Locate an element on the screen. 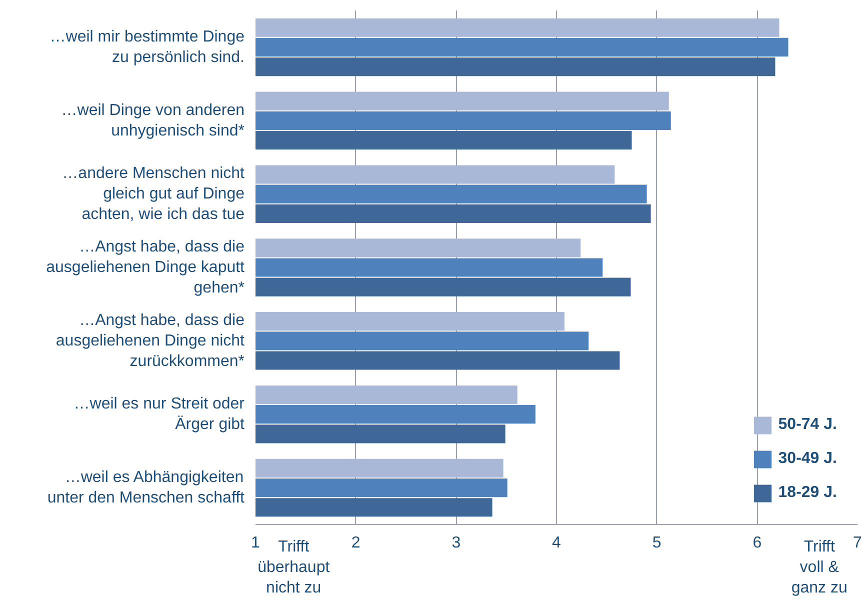 The height and width of the screenshot is (604, 862). legend-label: 30-49 J. is located at coordinates (807, 459).